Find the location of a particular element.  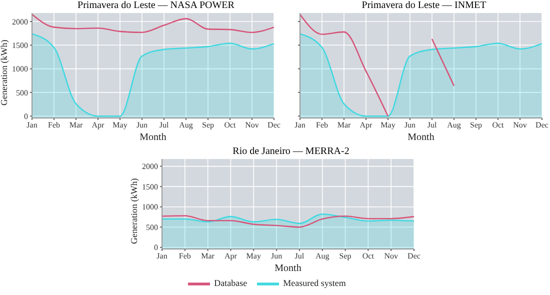

chart-title: Primavera do Leste — INMET is located at coordinates (424, 6).